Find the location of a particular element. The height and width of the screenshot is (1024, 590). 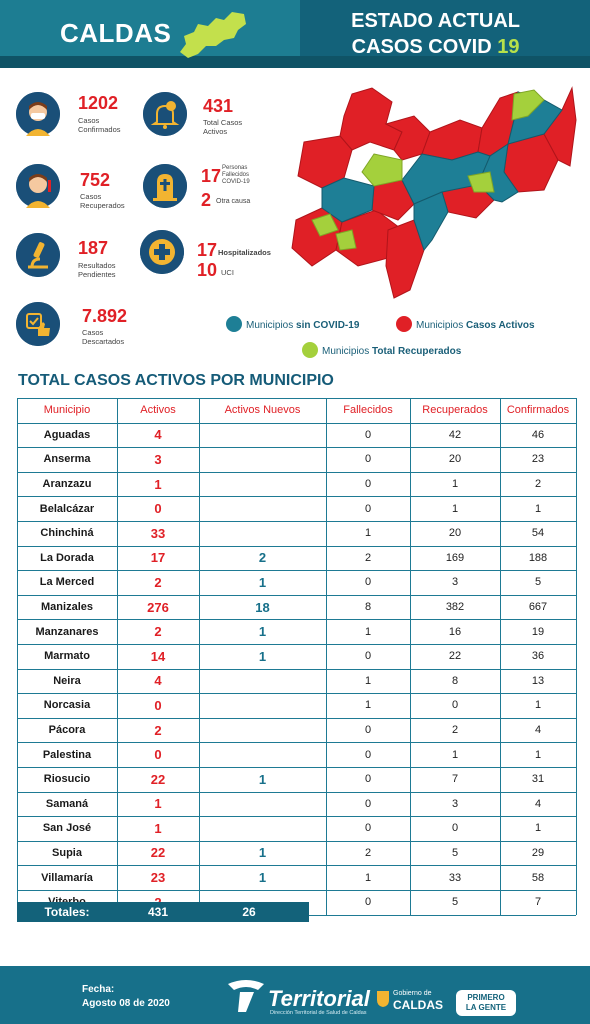

cell-activos-nuevos: 2 is located at coordinates (262, 558).